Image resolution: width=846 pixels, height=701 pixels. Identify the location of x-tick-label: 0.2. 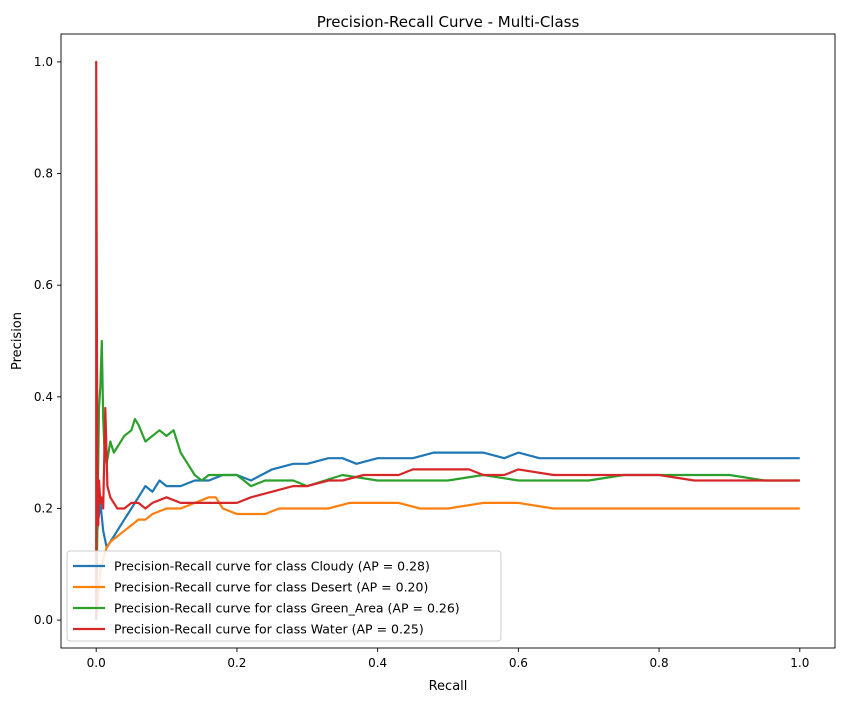
(236, 663).